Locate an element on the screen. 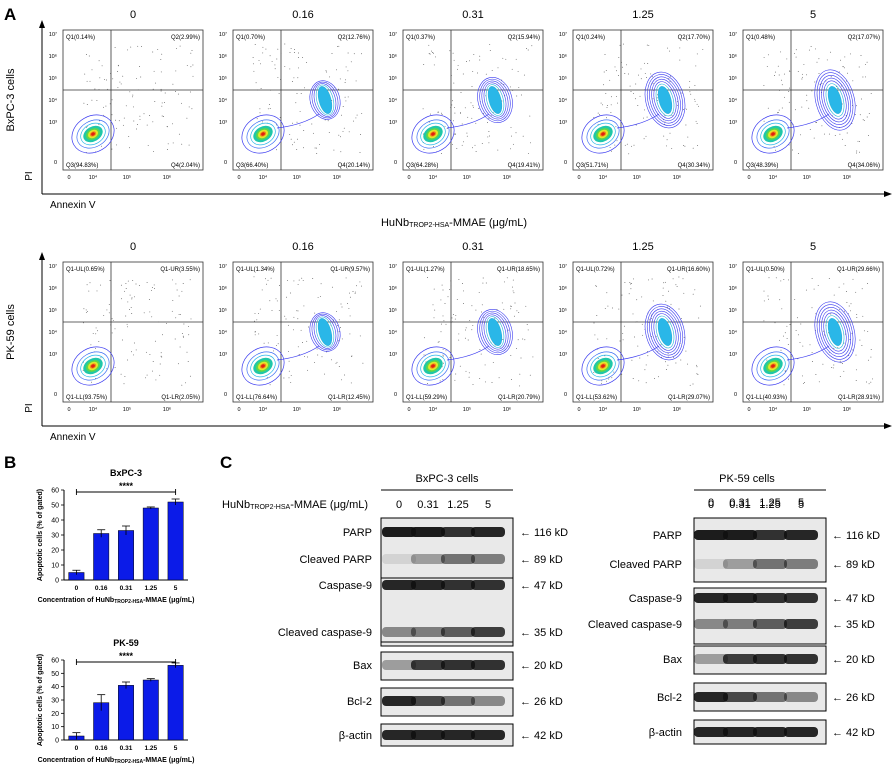 This screenshot has height=767, width=894. bar-y-tick-label: 20 is located at coordinates (55, 551).